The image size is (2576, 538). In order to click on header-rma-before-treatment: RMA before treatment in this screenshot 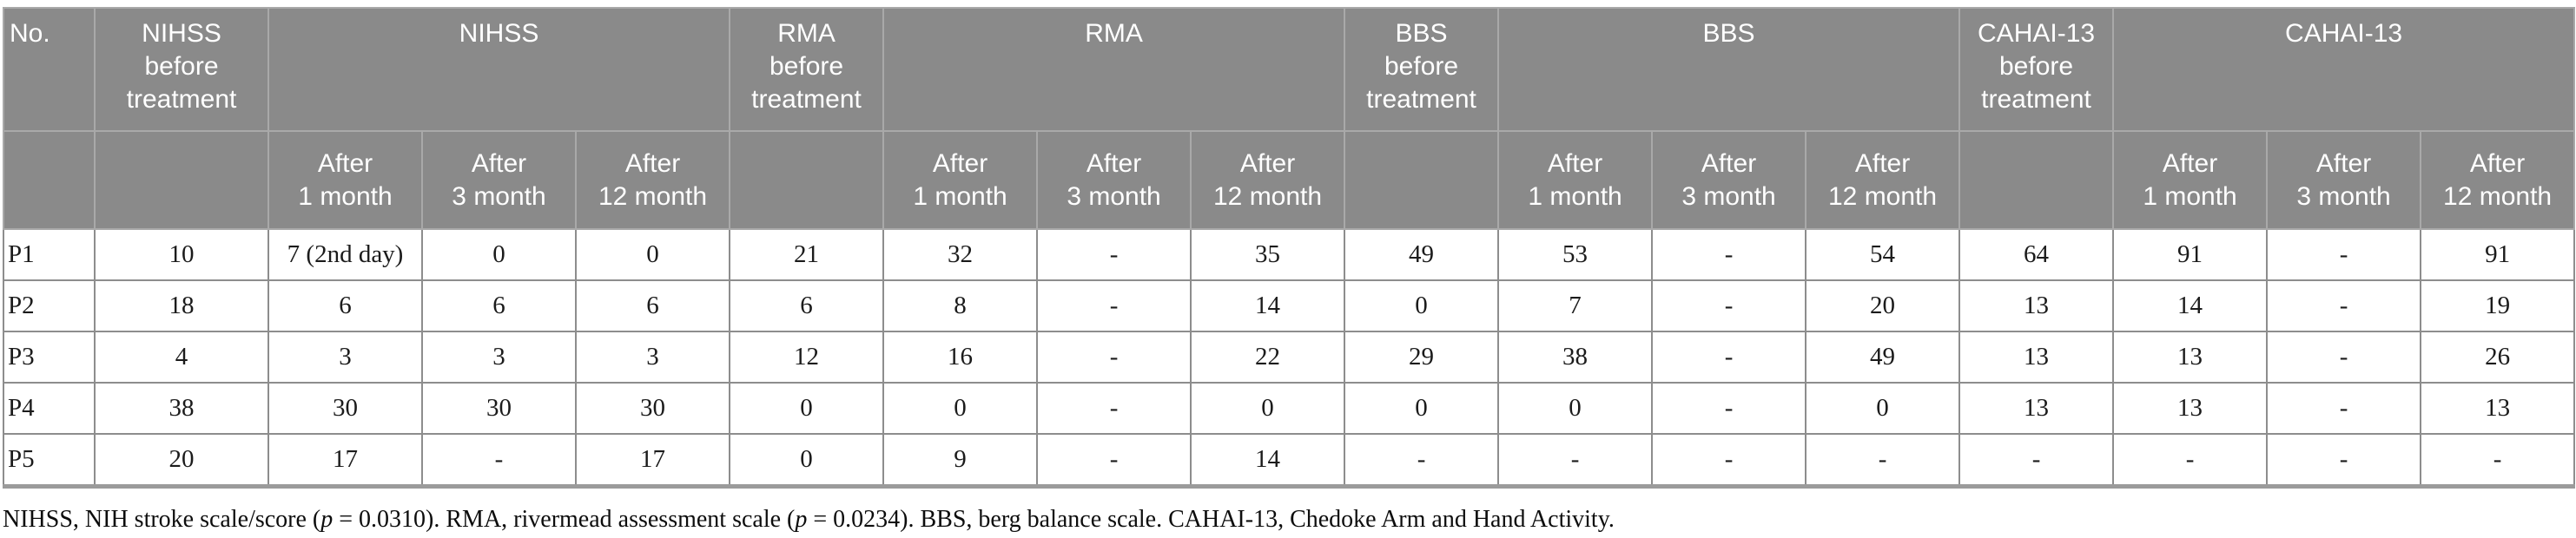, I will do `click(807, 69)`.